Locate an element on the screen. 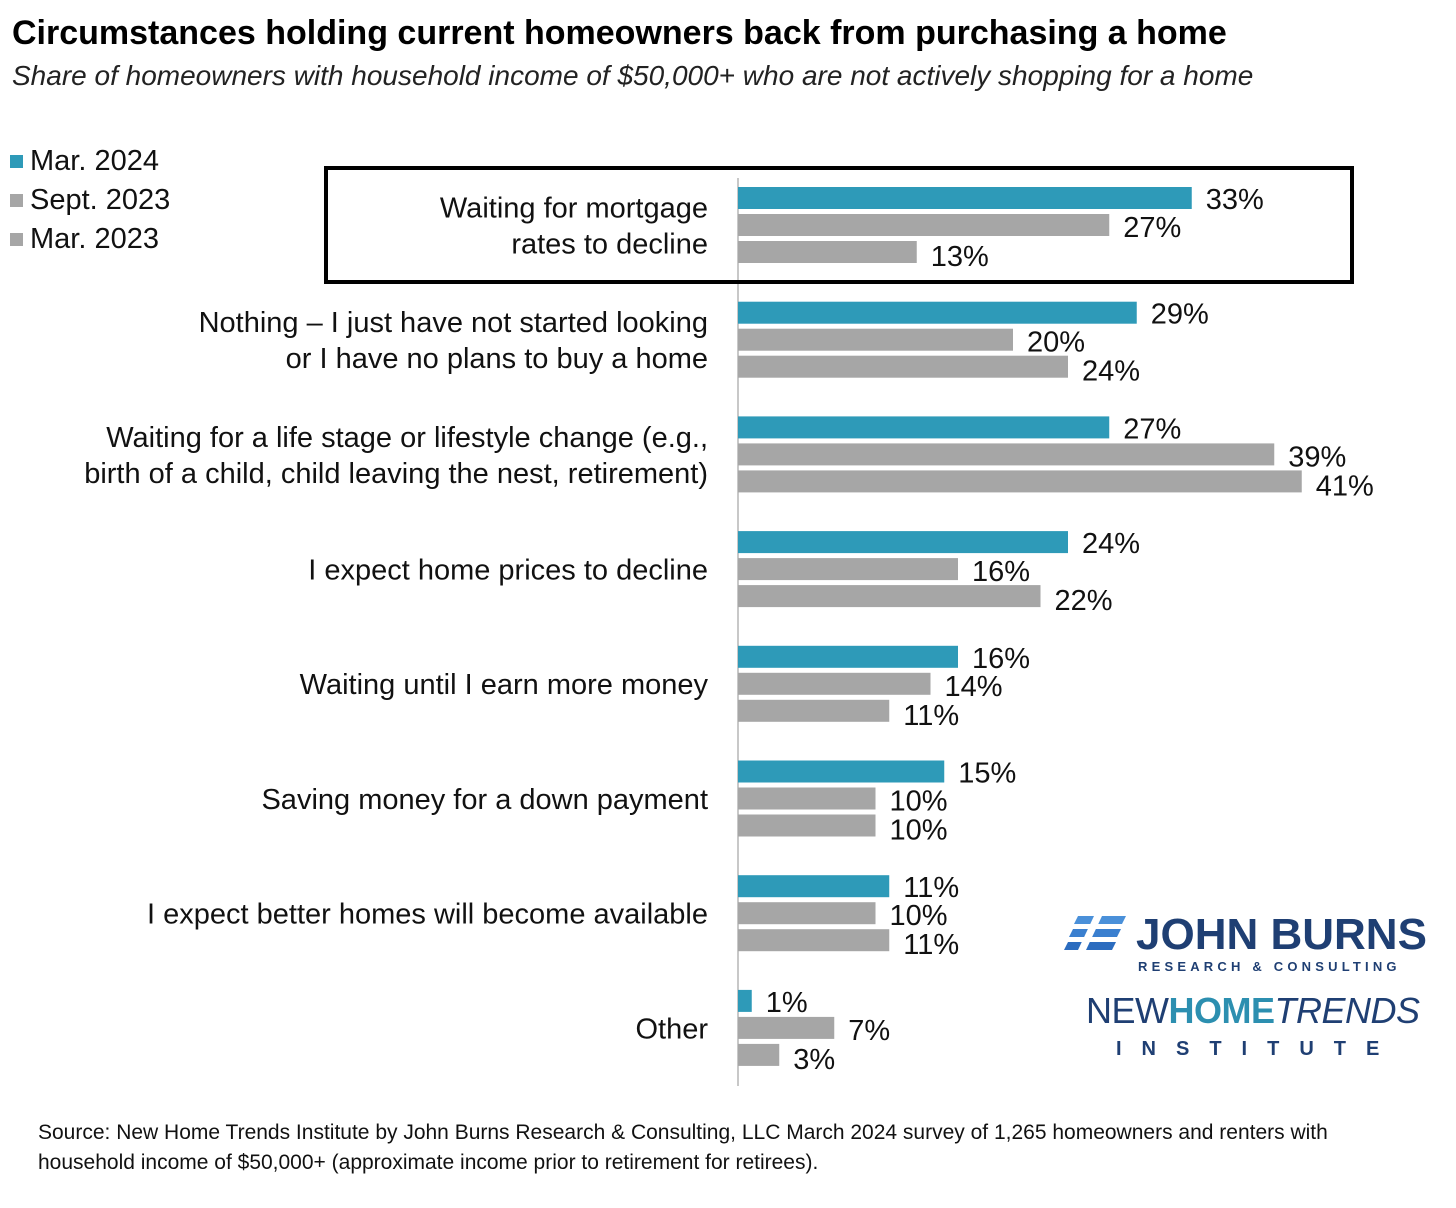  chart-legend: Mar. 2024 Sept. 2023 Mar. 2023 is located at coordinates (90, 200).